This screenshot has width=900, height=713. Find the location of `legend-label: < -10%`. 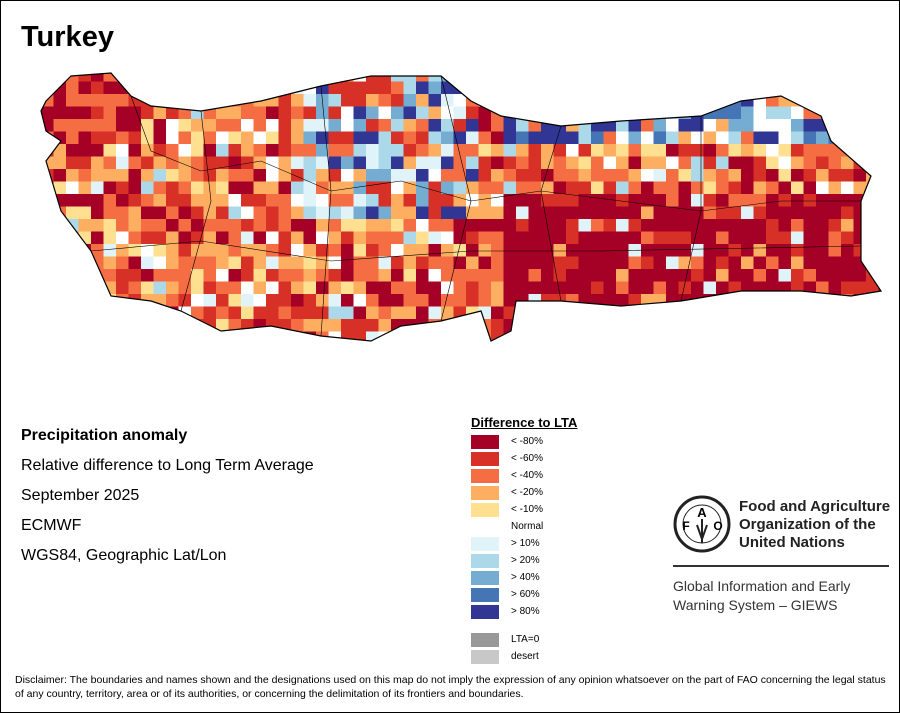

legend-label: < -10% is located at coordinates (527, 509).